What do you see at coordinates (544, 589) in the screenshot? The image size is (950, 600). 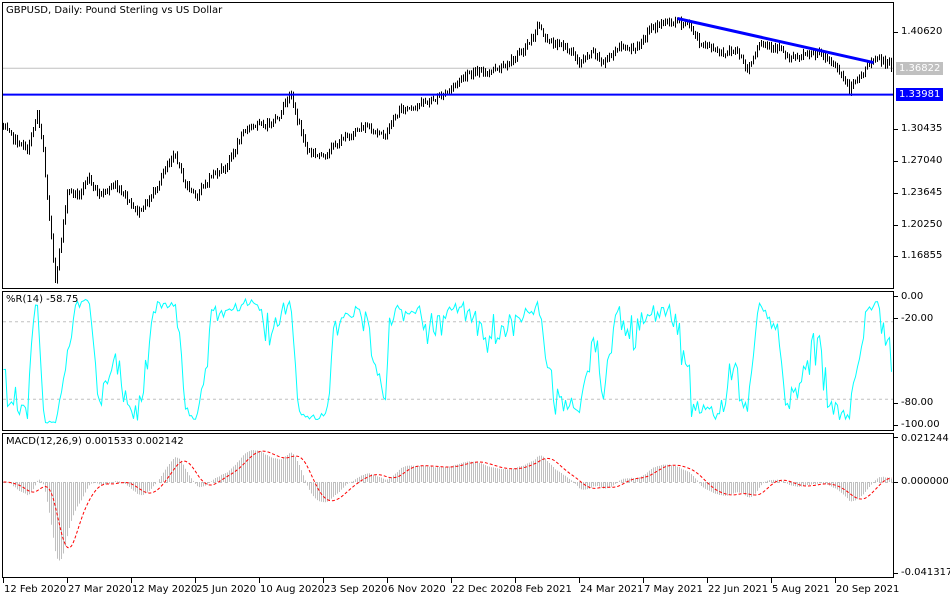 I see `date-label: 8 Feb 2021` at bounding box center [544, 589].